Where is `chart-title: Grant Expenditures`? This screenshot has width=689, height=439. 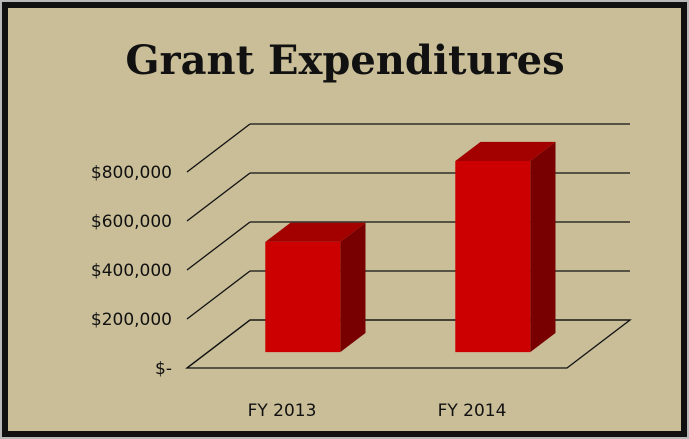 chart-title: Grant Expenditures is located at coordinates (344, 60).